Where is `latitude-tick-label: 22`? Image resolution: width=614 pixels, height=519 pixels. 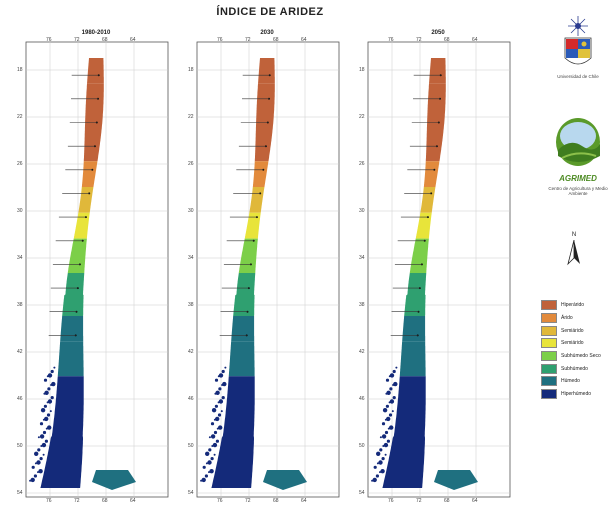
latitude-tick-label: 22 is located at coordinates (191, 117).